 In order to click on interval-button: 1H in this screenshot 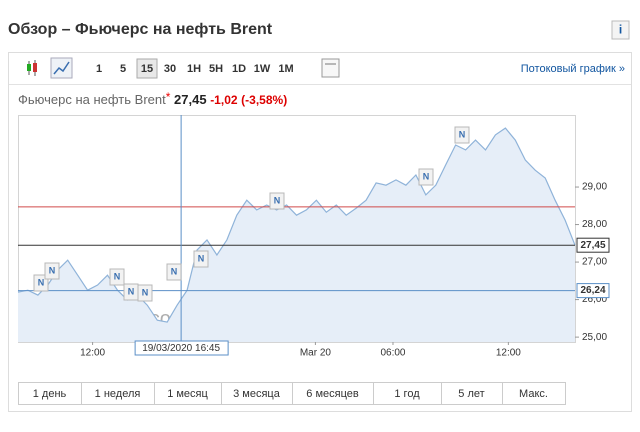, I will do `click(194, 69)`.